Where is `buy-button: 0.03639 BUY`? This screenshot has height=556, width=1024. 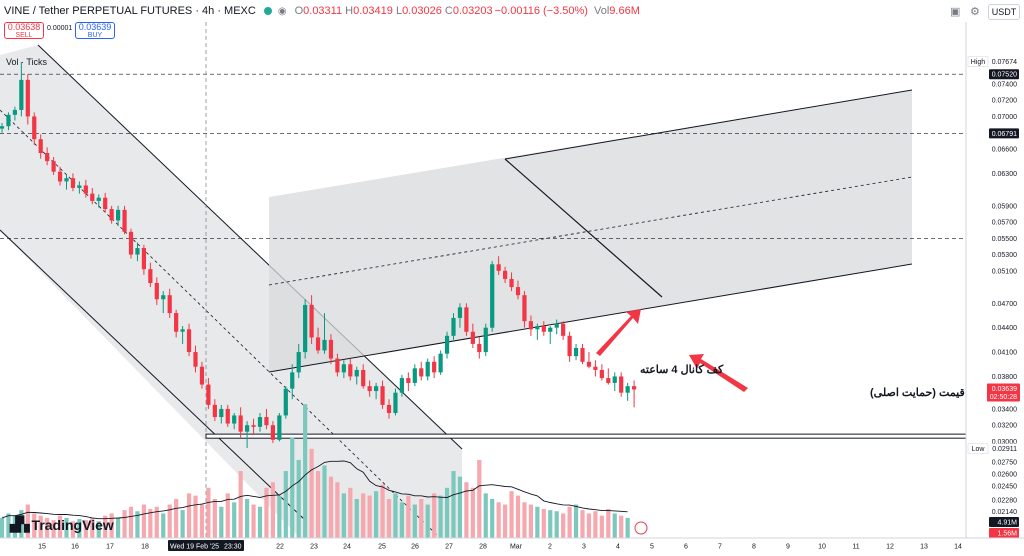
buy-button: 0.03639 BUY is located at coordinates (95, 30).